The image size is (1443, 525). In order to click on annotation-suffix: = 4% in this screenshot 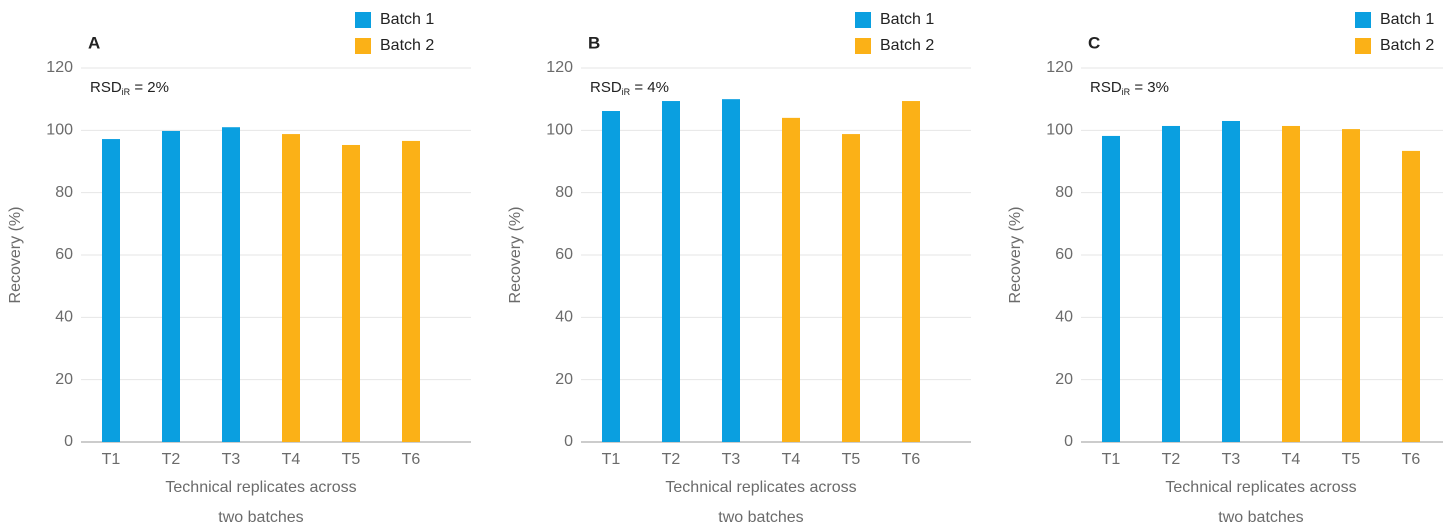, I will do `click(649, 87)`.